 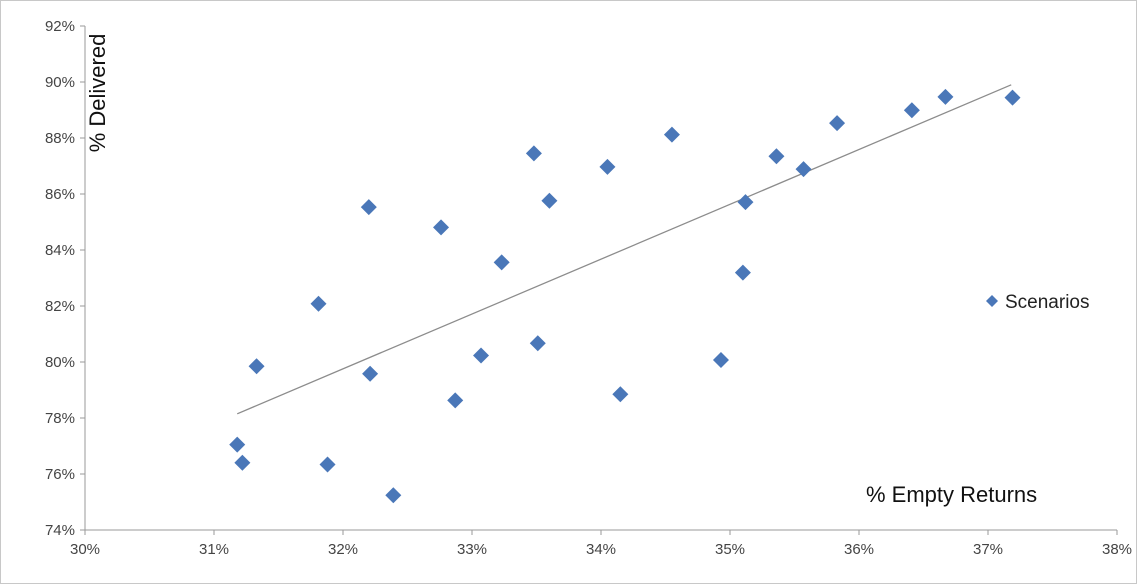 I want to click on y-tick-labels: 74% 76% 78% 80% 82% 84% 86% 88% 90% 92%, so click(x=60, y=278).